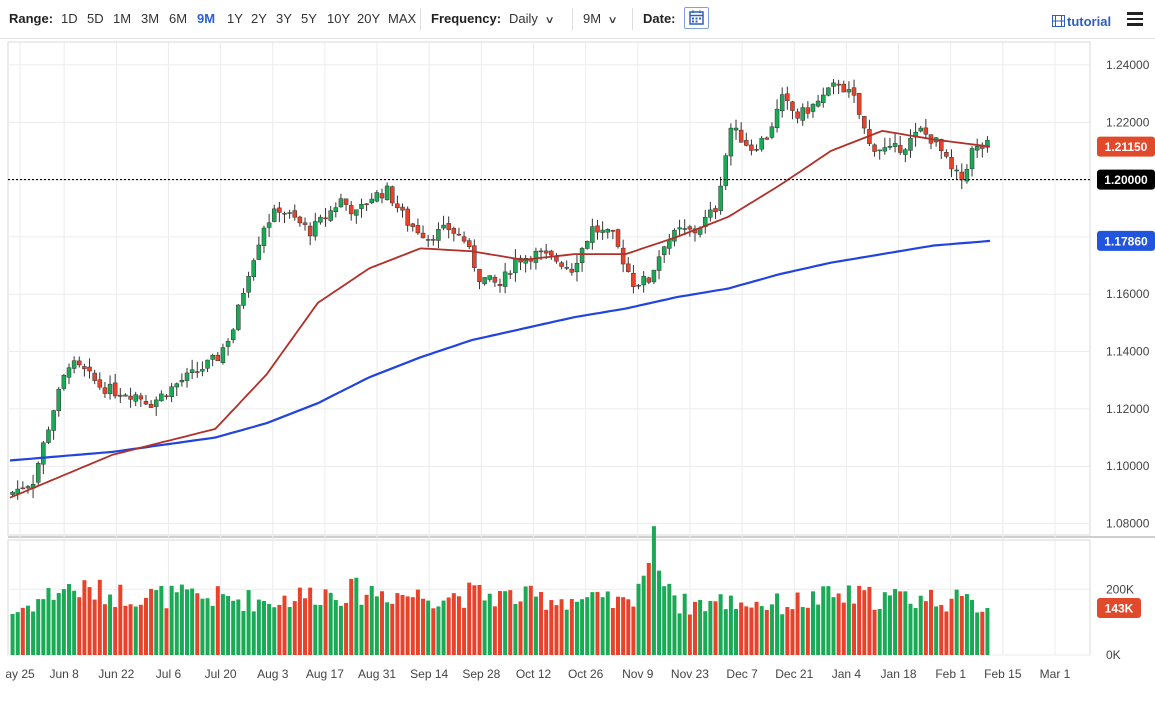  I want to click on period-select: 9M ∨, so click(600, 20).